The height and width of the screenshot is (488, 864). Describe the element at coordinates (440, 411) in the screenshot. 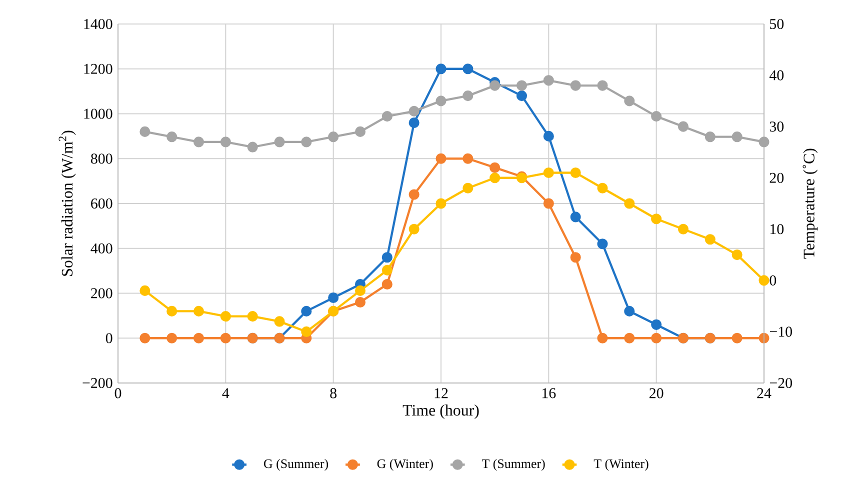

I see `x-axis-title: Time (hour)` at that location.